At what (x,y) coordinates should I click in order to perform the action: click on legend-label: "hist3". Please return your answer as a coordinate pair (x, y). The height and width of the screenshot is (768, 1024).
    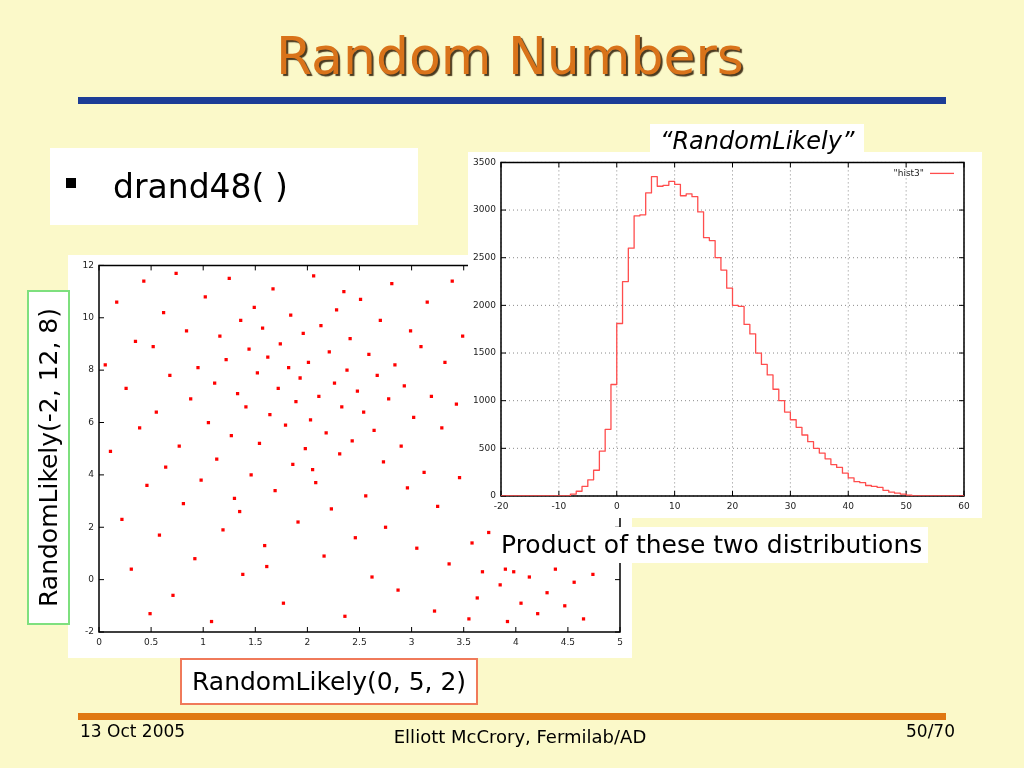
    Looking at the image, I should click on (908, 172).